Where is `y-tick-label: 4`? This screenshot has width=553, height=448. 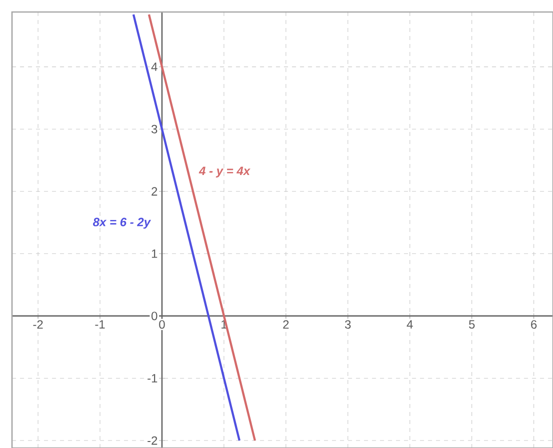 y-tick-label: 4 is located at coordinates (154, 66).